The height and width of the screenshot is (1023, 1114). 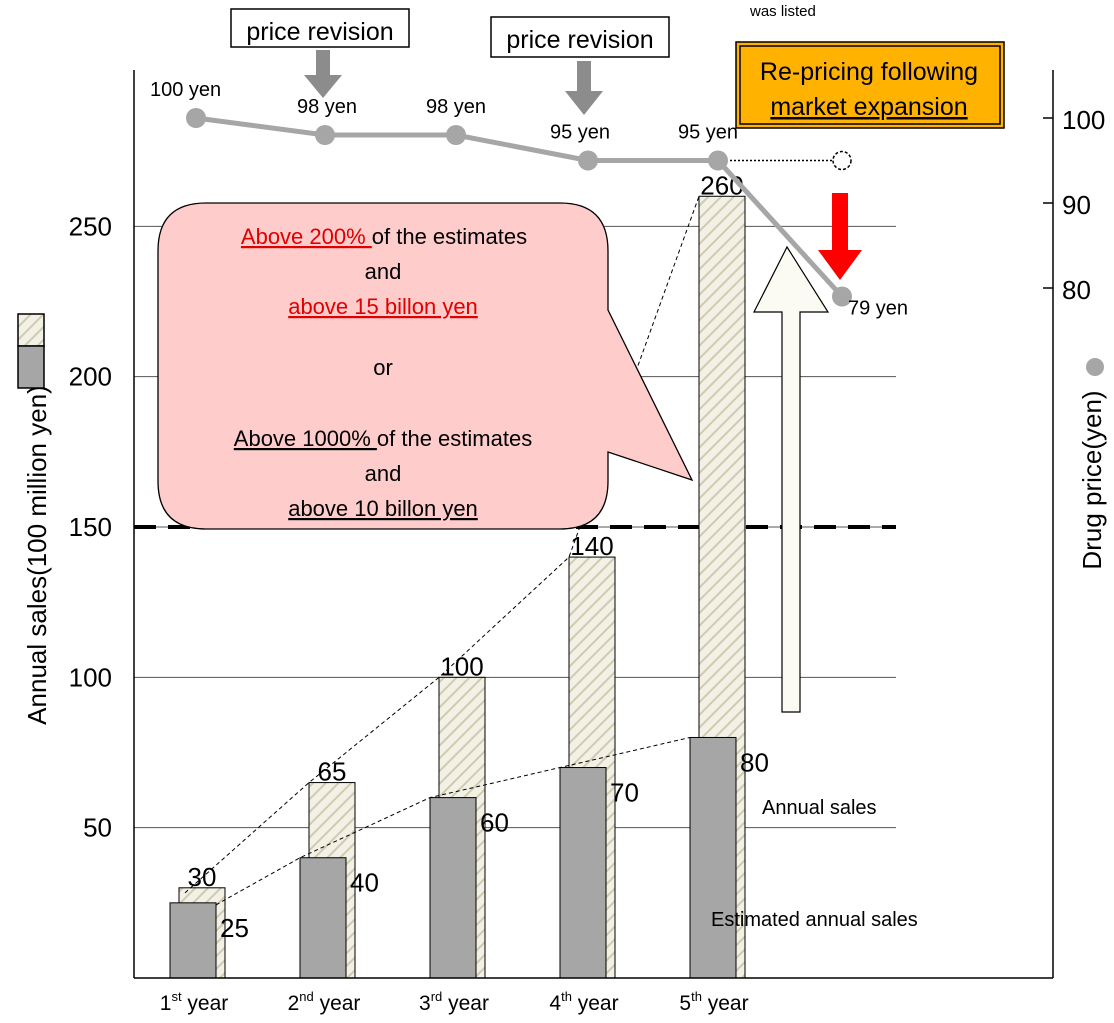 What do you see at coordinates (1083, 120) in the screenshot?
I see `right-tick-label: 100` at bounding box center [1083, 120].